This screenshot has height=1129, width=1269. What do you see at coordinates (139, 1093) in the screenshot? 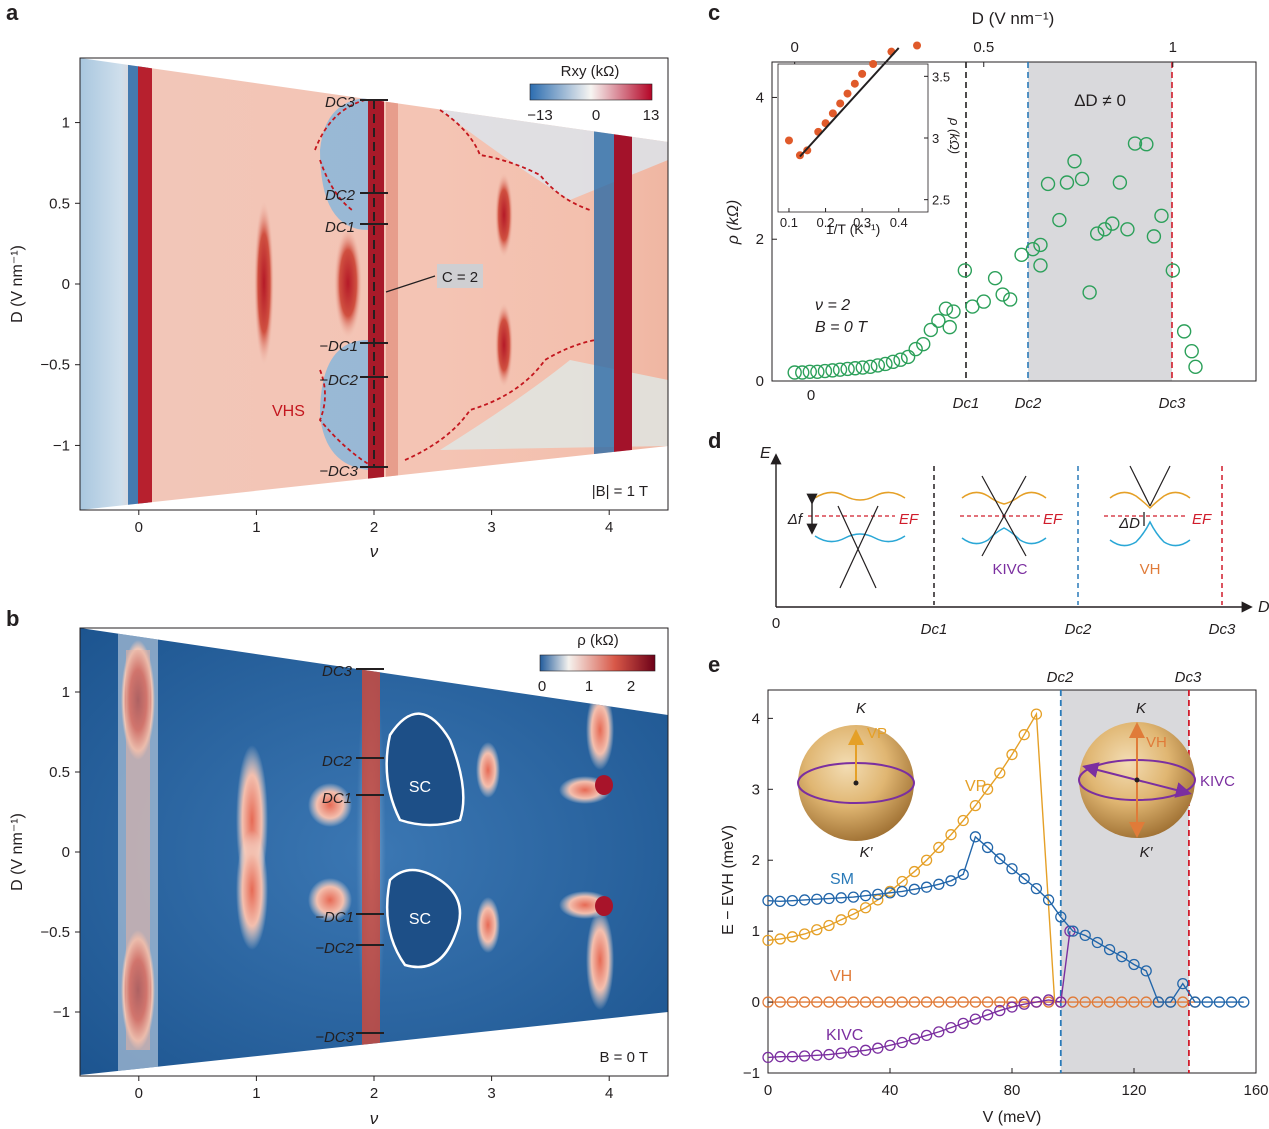
I see `b-xtick-label: 0` at bounding box center [139, 1093].